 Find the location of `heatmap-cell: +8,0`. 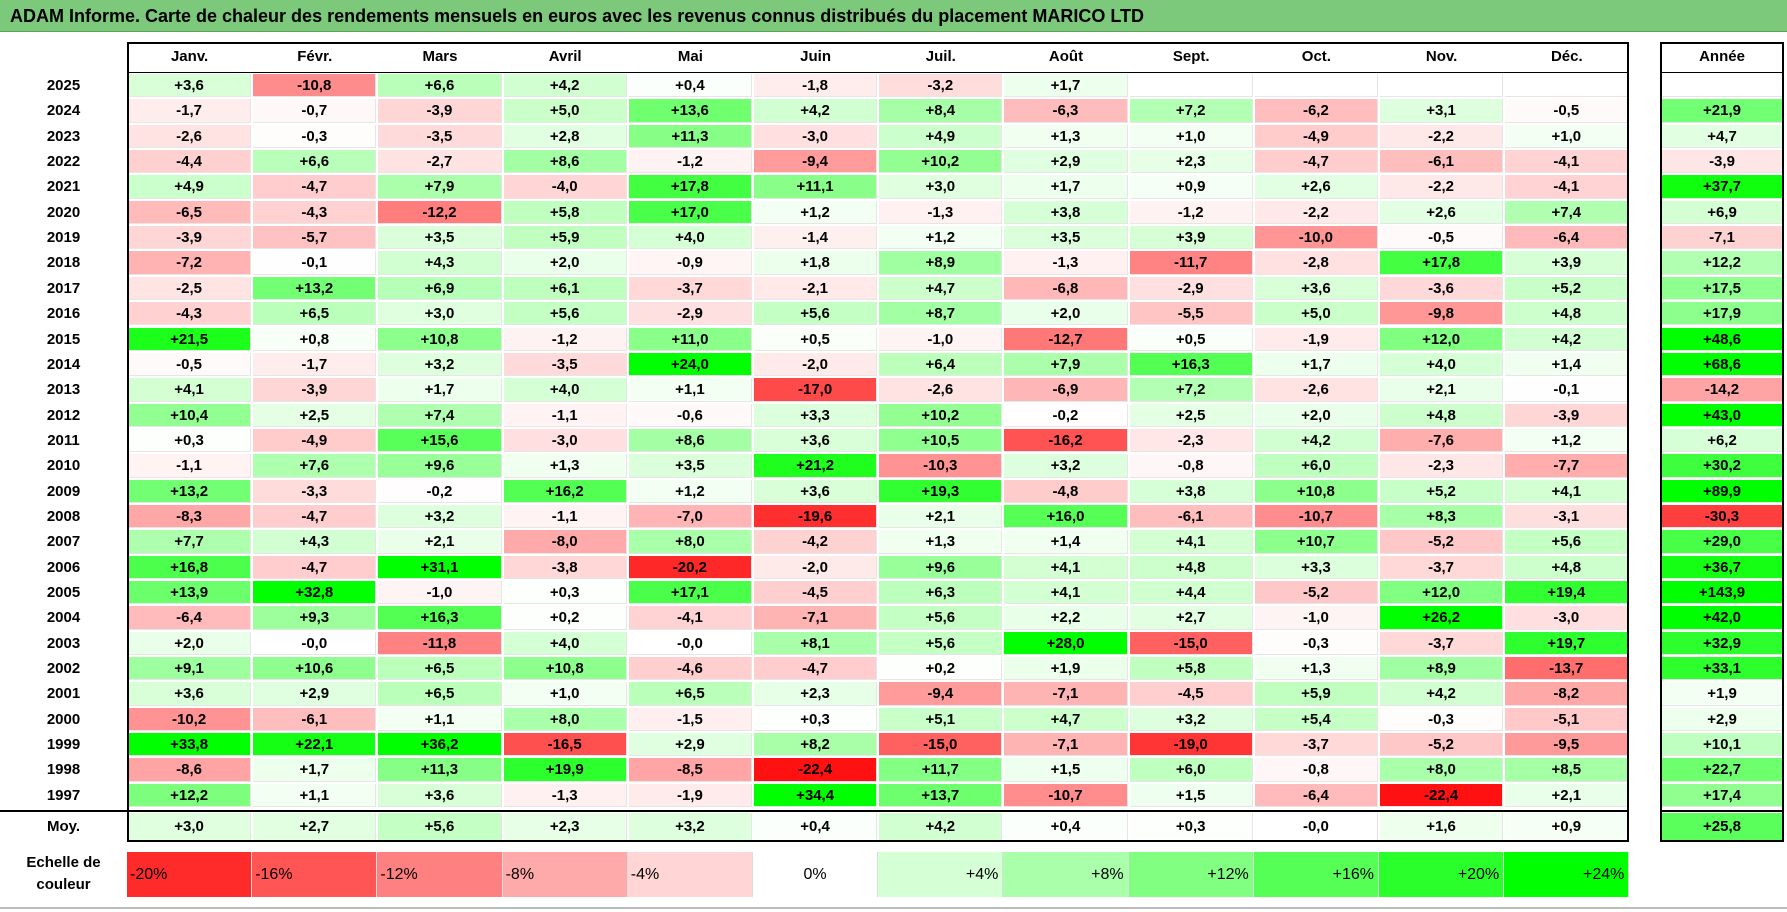

heatmap-cell: +8,0 is located at coordinates (565, 719).